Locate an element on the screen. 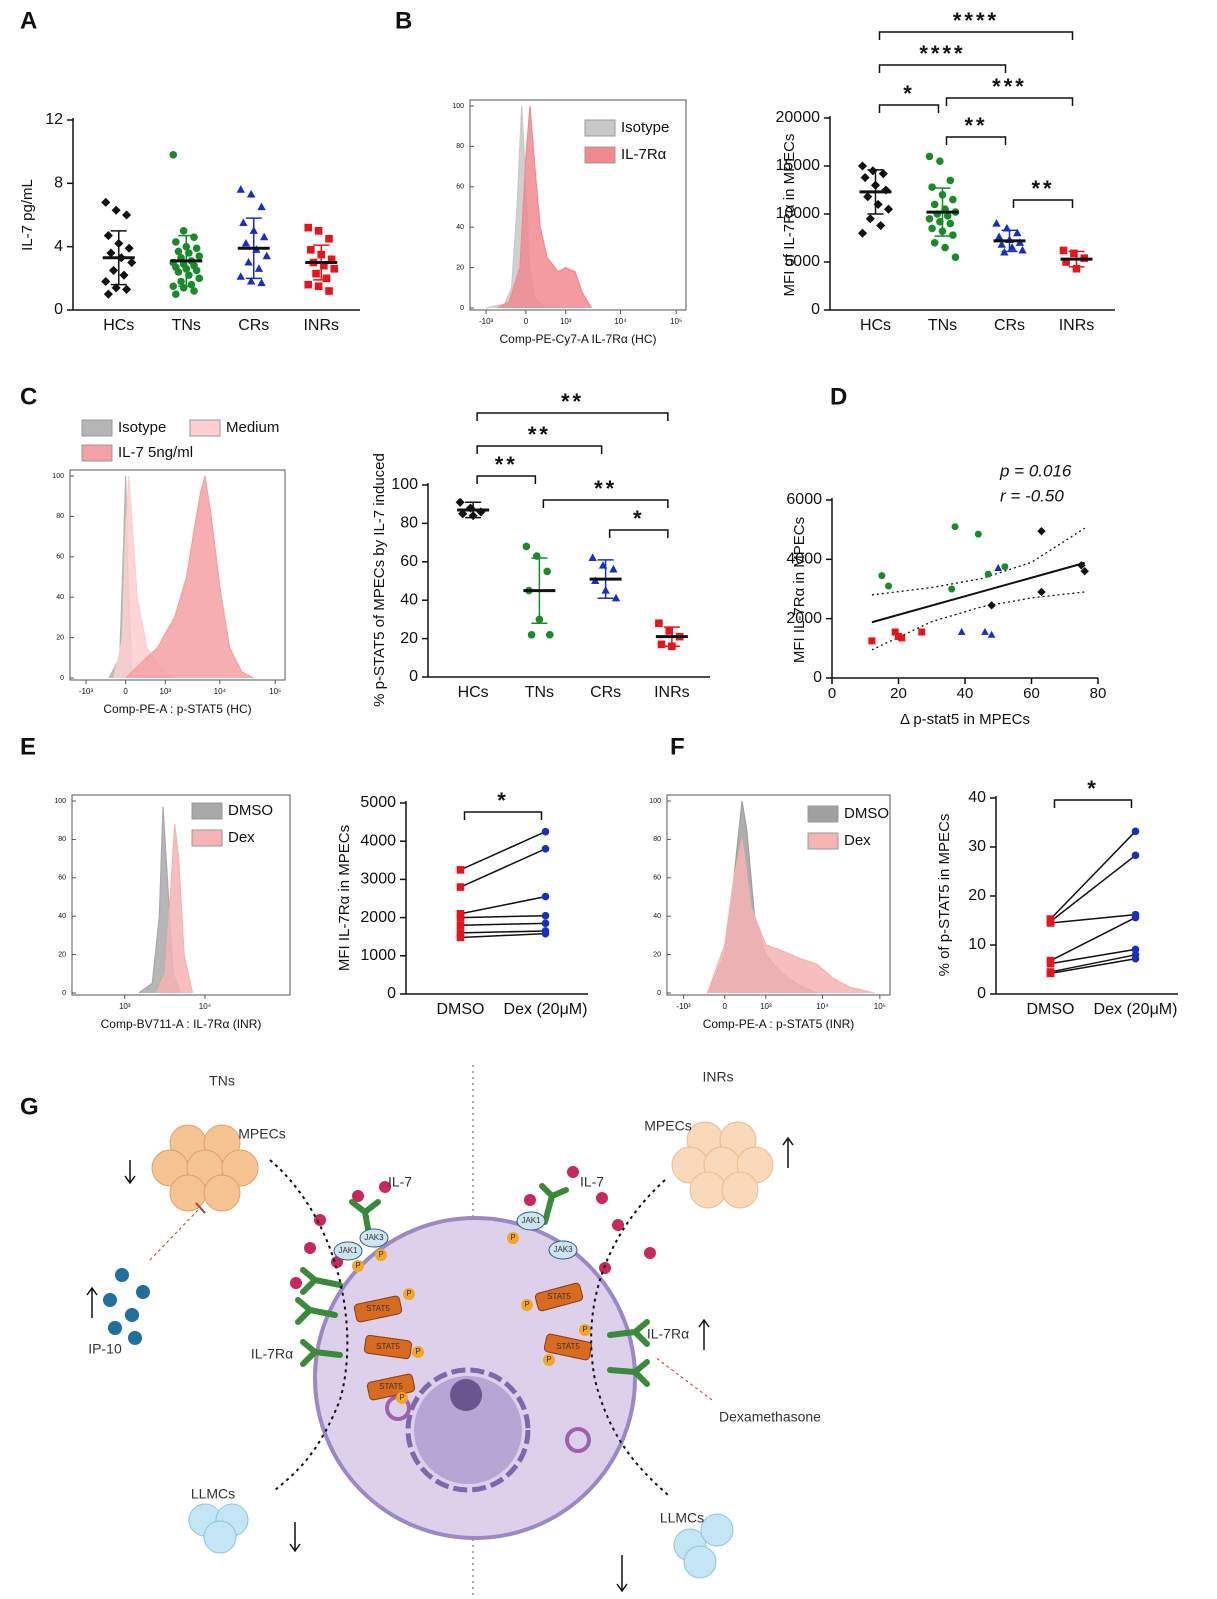 The image size is (1217, 1599). y-tick-label: 20 is located at coordinates (460, 267).